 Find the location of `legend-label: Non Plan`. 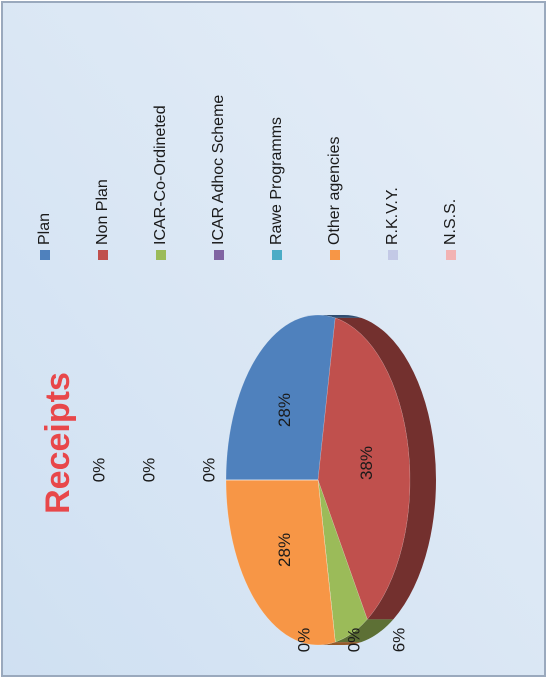

legend-label: Non Plan is located at coordinates (102, 212).